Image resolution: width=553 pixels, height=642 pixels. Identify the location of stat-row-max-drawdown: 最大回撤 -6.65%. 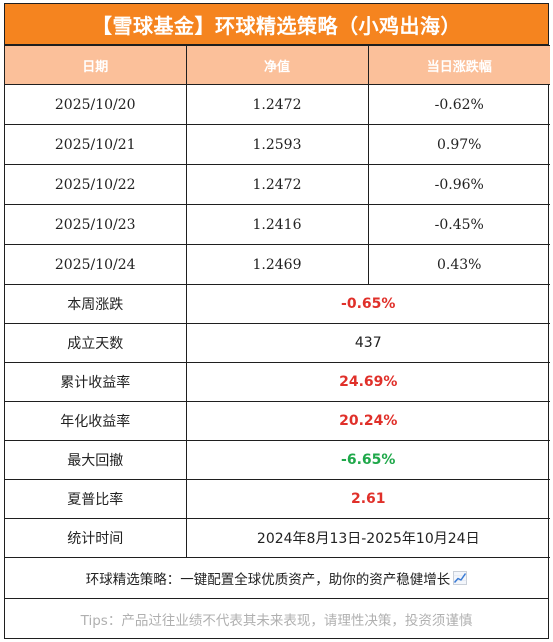
(277, 460).